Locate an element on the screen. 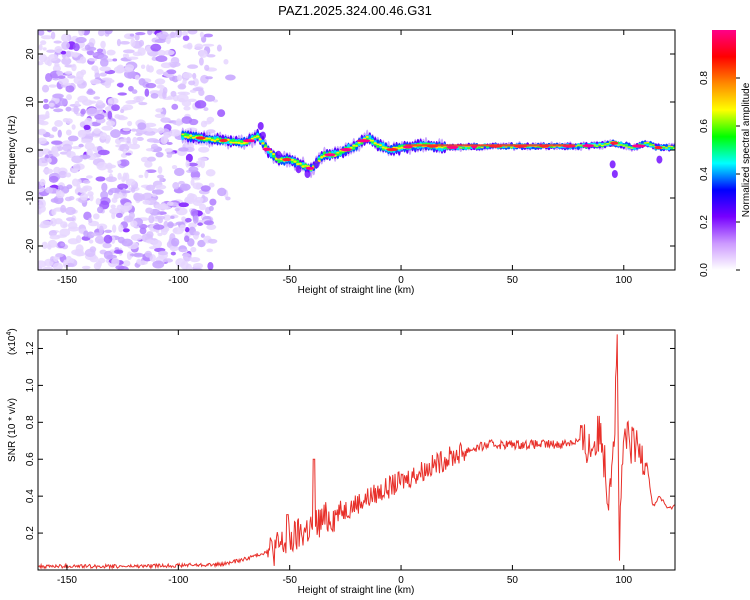 The width and height of the screenshot is (750, 600). snr-xtick-label: 0 is located at coordinates (401, 580).